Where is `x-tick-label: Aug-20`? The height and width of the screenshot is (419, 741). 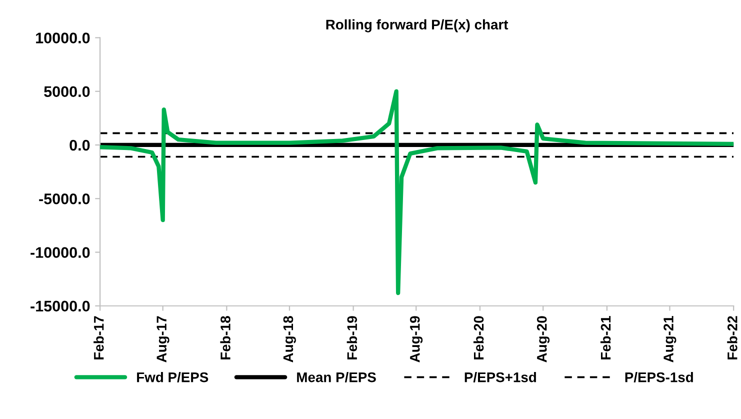 x-tick-label: Aug-20 is located at coordinates (543, 339).